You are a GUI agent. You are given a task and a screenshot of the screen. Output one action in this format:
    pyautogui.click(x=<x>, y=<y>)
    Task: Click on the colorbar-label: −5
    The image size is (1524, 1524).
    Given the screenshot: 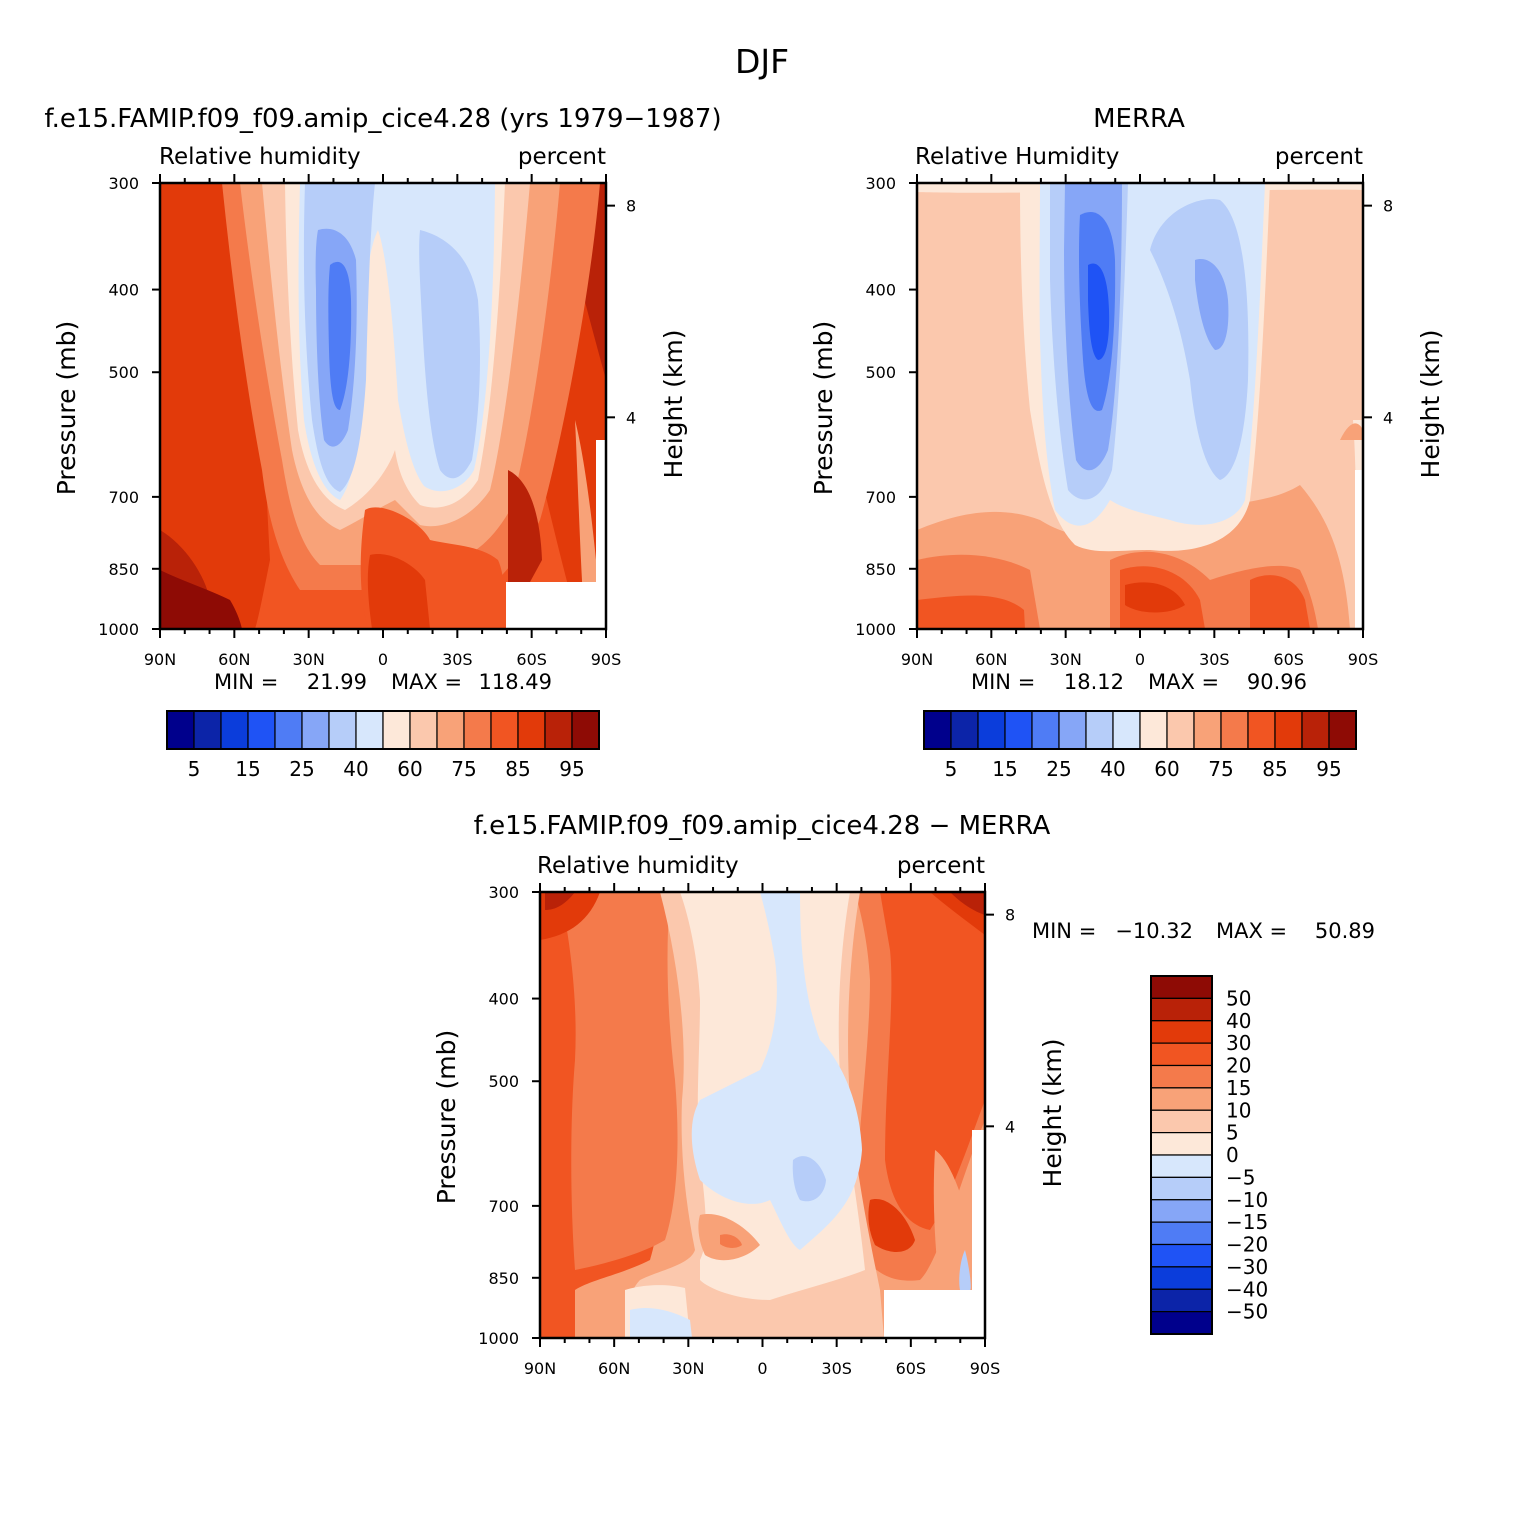 What is the action you would take?
    pyautogui.click(x=1240, y=1177)
    